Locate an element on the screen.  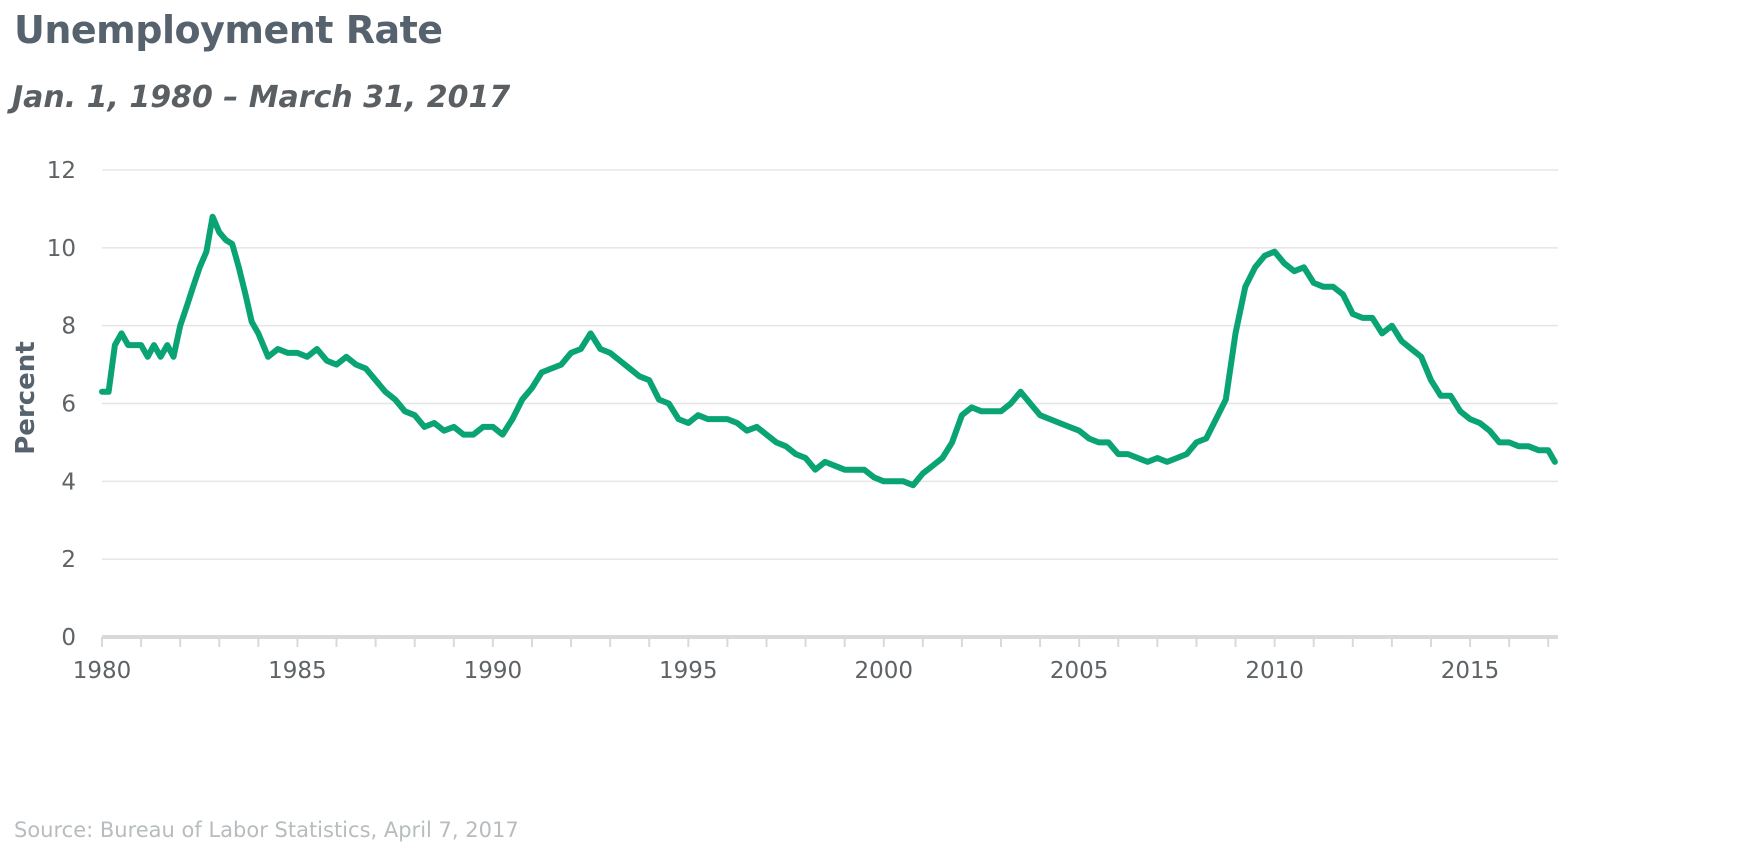
x-tick-label-1990: 1990 is located at coordinates (493, 671).